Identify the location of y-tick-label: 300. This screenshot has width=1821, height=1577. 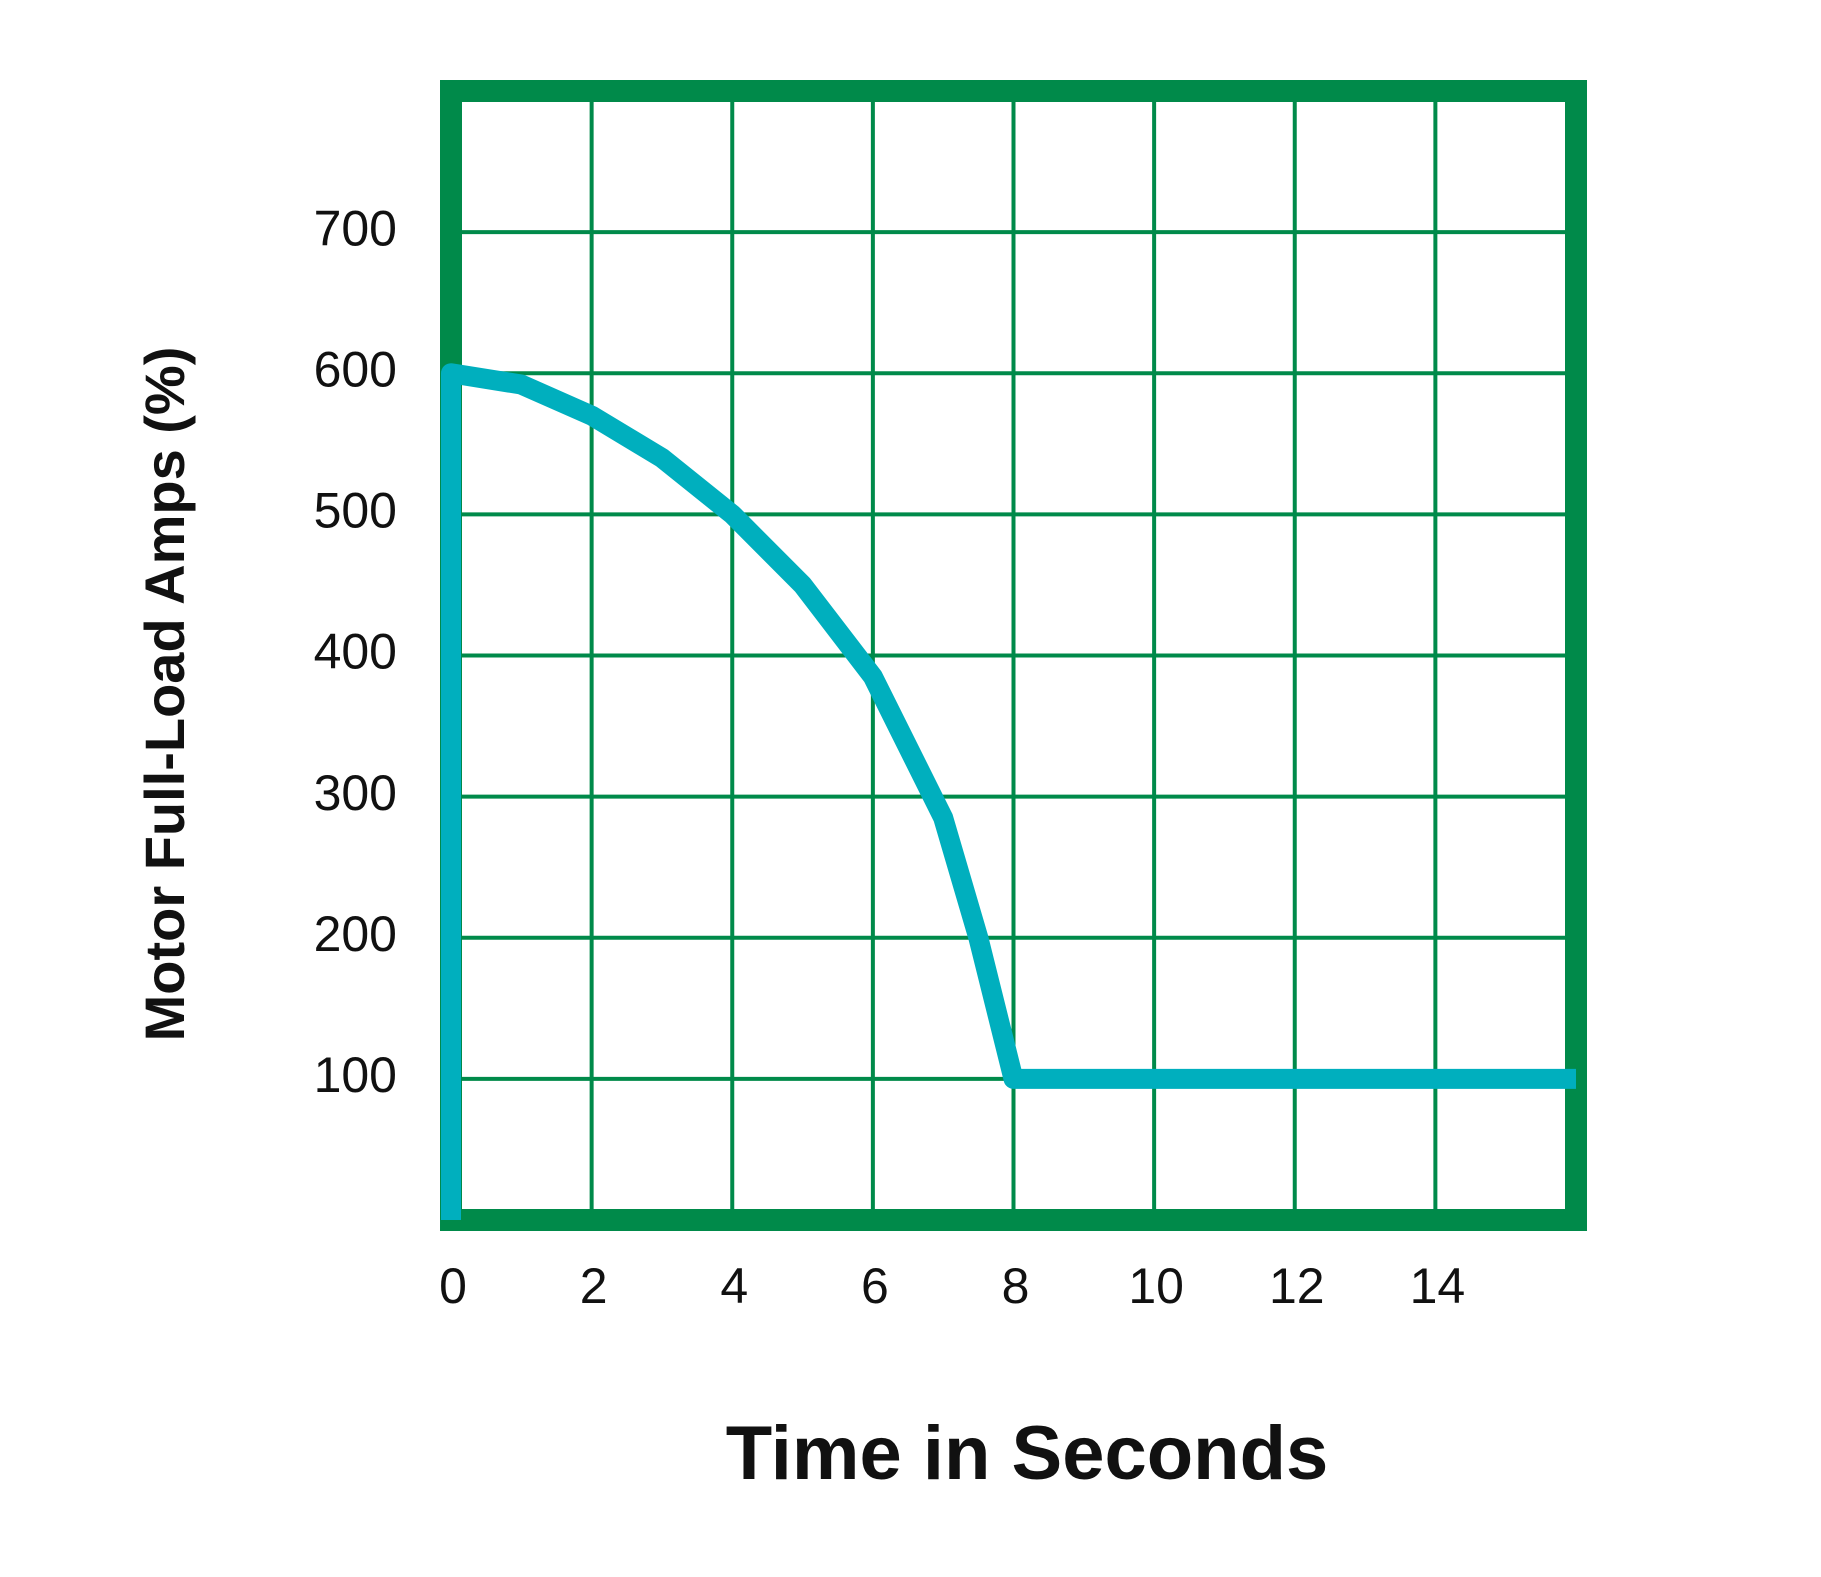
(355, 793).